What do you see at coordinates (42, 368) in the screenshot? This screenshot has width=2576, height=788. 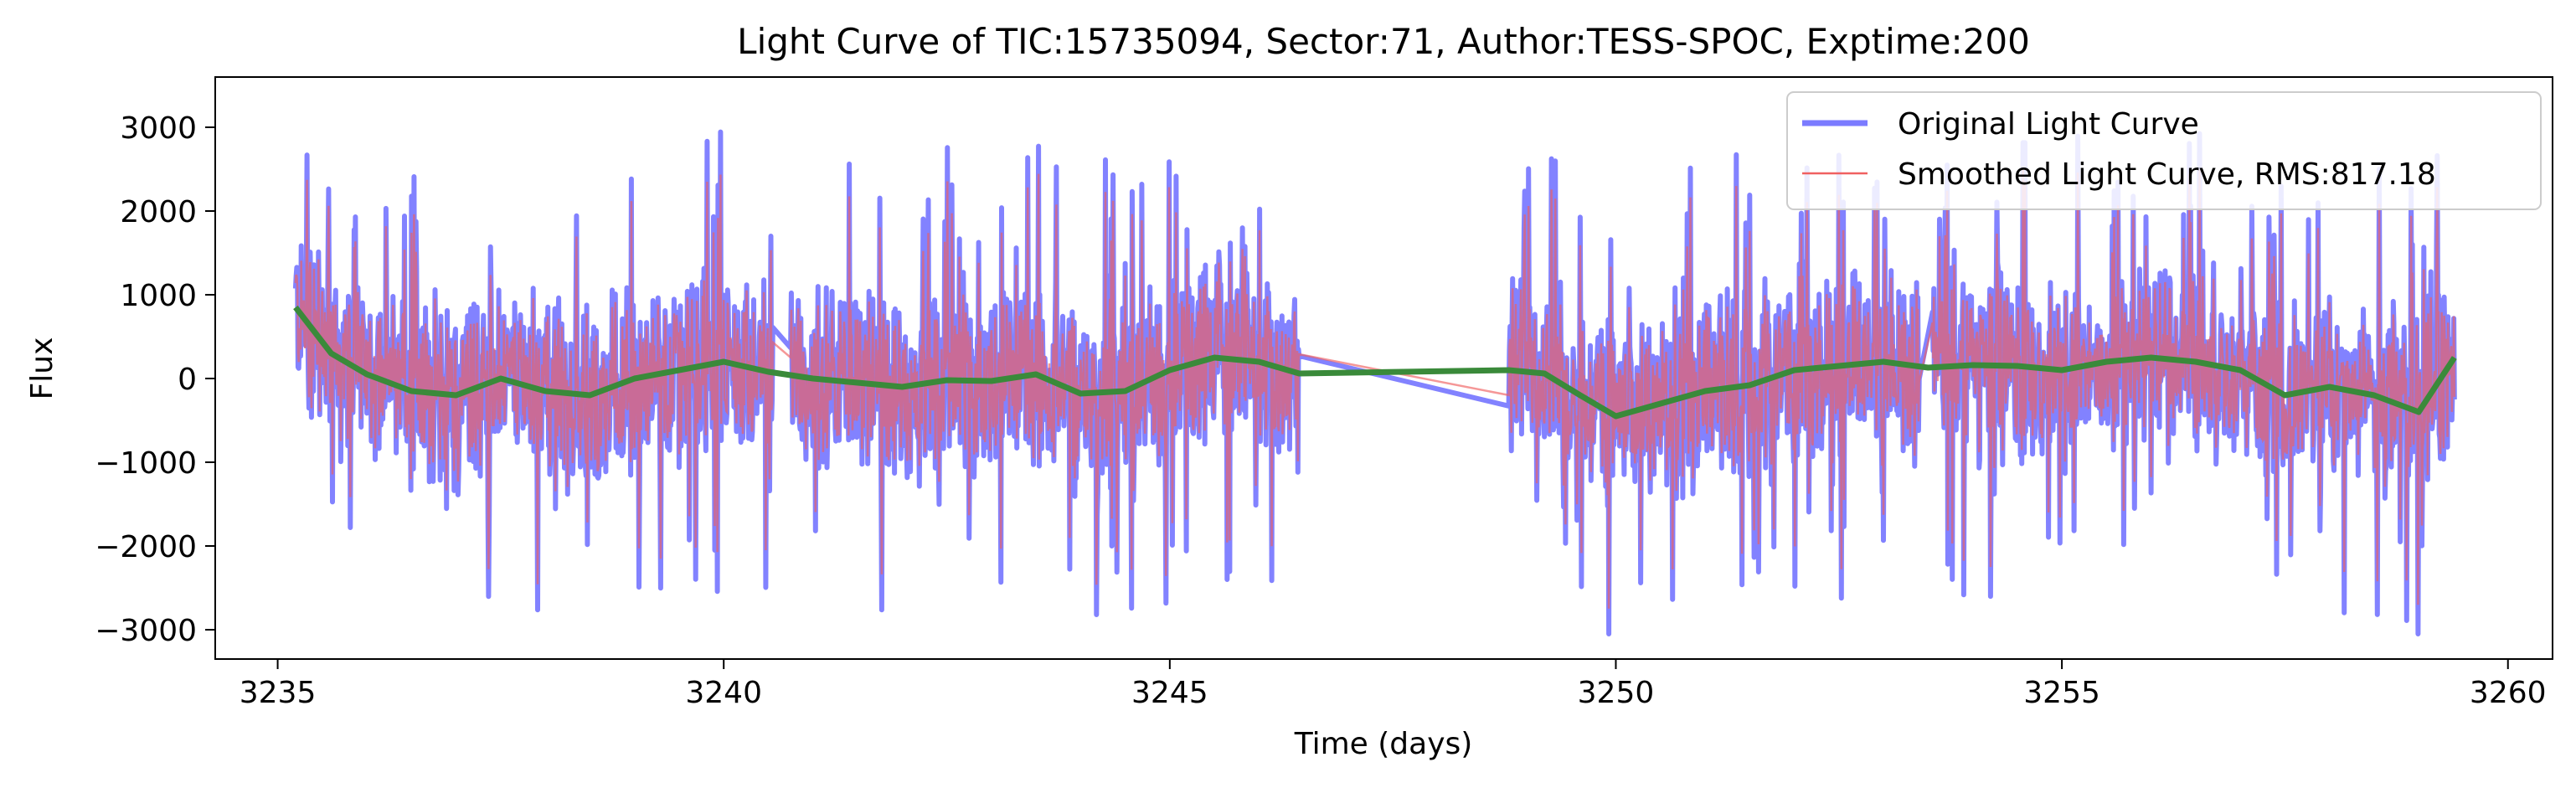 I see `y-axis-label: Flux` at bounding box center [42, 368].